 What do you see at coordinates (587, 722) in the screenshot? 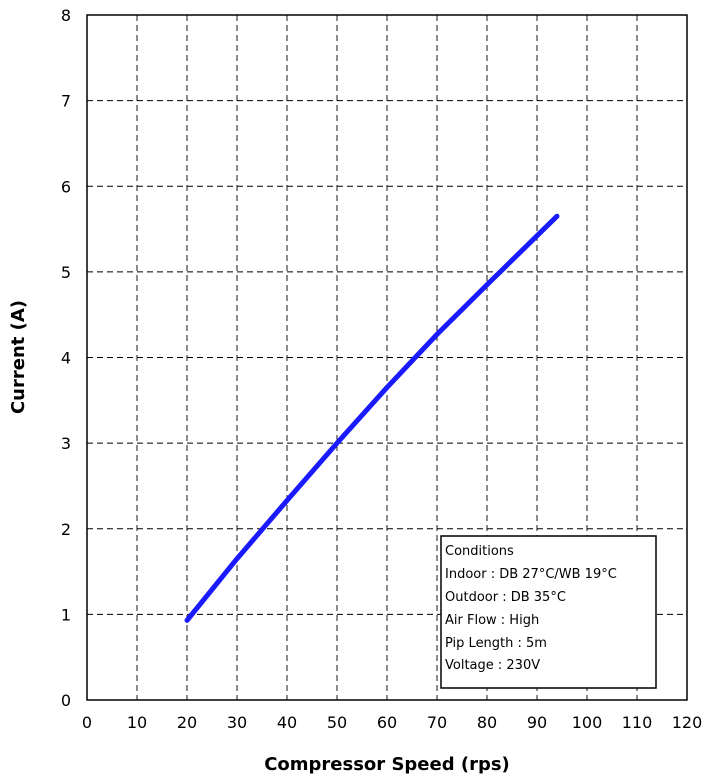
I see `x-tick-label: 100` at bounding box center [587, 722].